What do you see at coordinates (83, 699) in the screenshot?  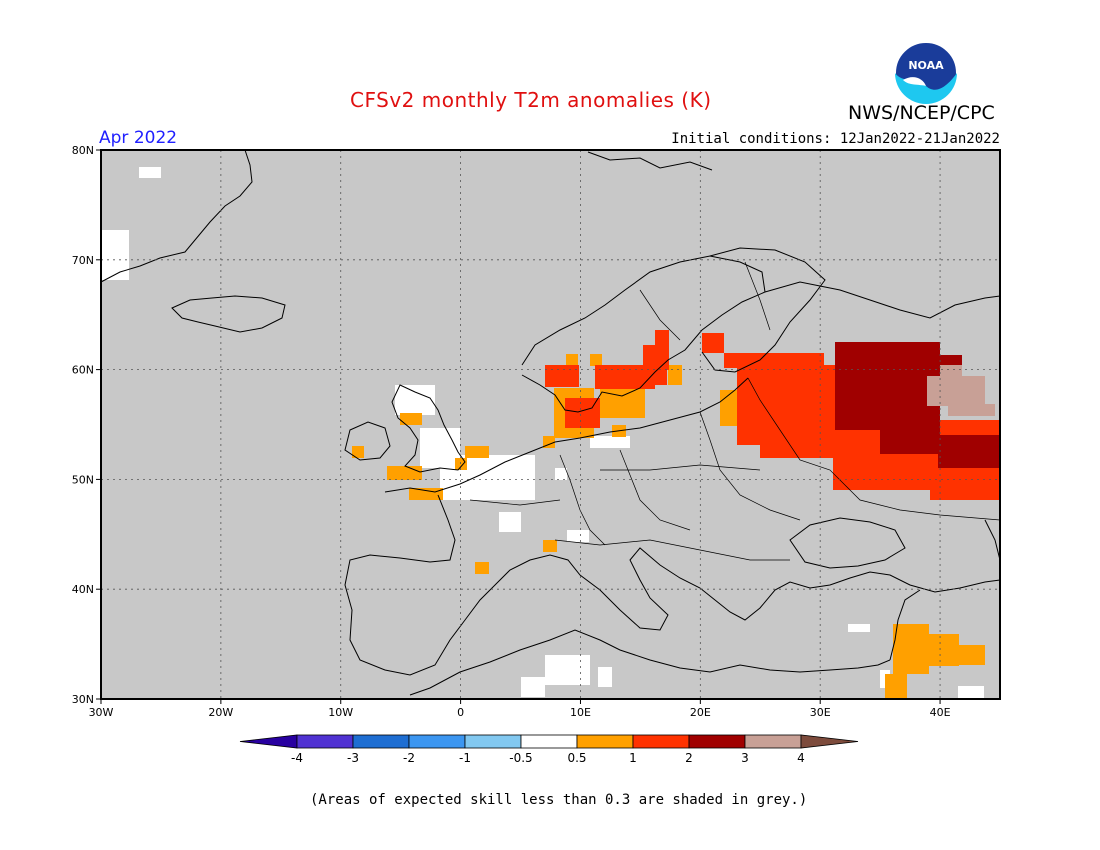 I see `lat-tick-label: 30N` at bounding box center [83, 699].